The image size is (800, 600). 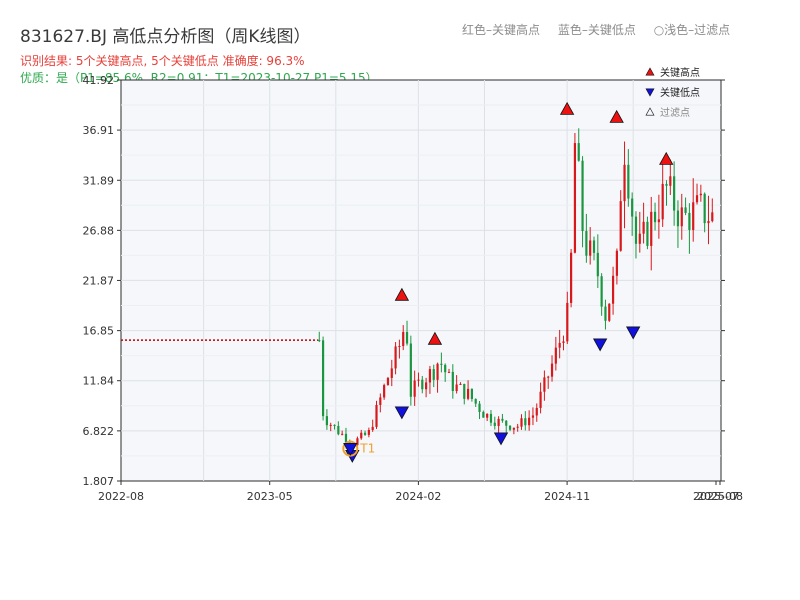 What do you see at coordinates (680, 72) in the screenshot?
I see `legend-high-label: 关键高点` at bounding box center [680, 72].